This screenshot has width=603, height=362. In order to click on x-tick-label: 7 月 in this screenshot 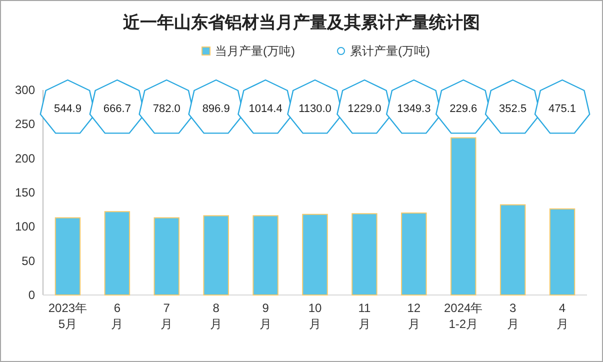, I will do `click(166, 316)`.